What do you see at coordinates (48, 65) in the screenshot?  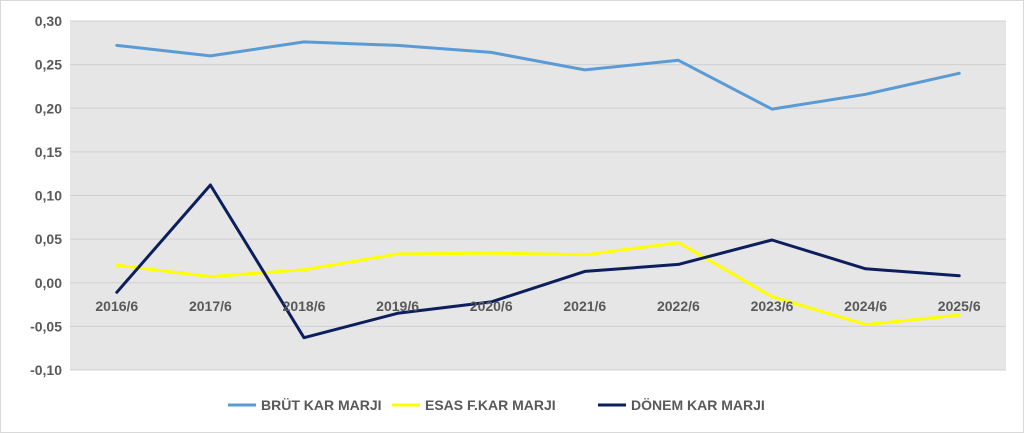 I see `y-tick-label: 0,25` at bounding box center [48, 65].